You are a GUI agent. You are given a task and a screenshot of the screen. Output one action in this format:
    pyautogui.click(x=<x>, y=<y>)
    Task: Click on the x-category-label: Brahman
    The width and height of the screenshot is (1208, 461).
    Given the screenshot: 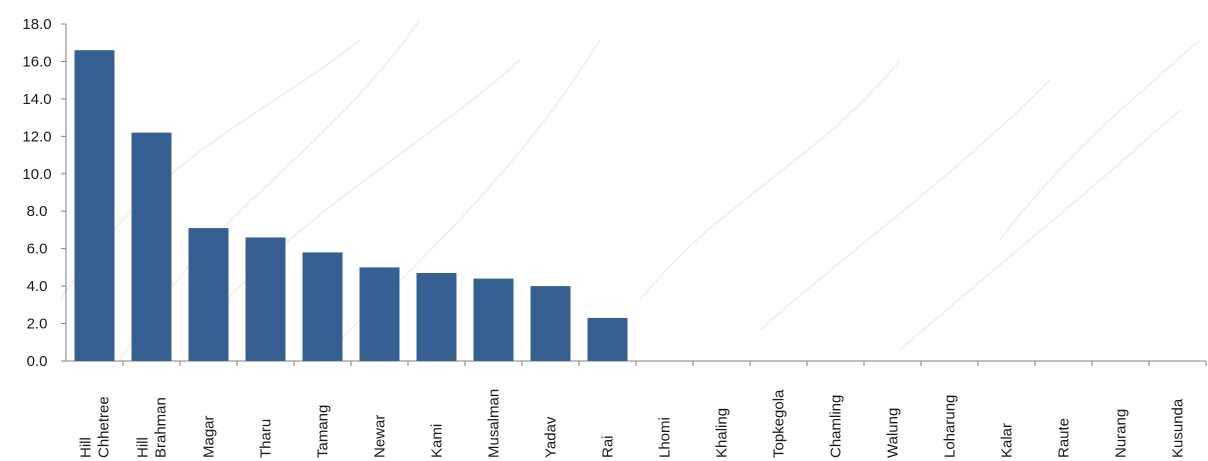 What is the action you would take?
    pyautogui.click(x=161, y=427)
    